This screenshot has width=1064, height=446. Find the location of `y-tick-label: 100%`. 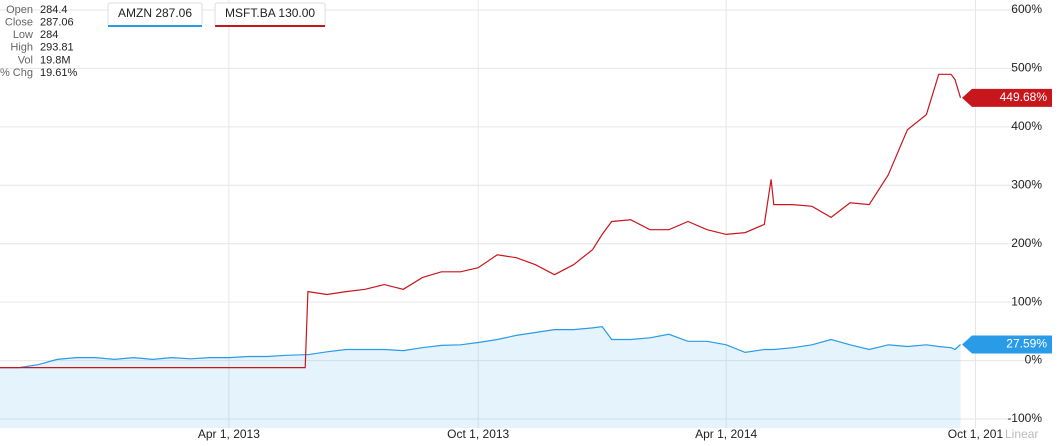

y-tick-label: 100% is located at coordinates (1026, 301).